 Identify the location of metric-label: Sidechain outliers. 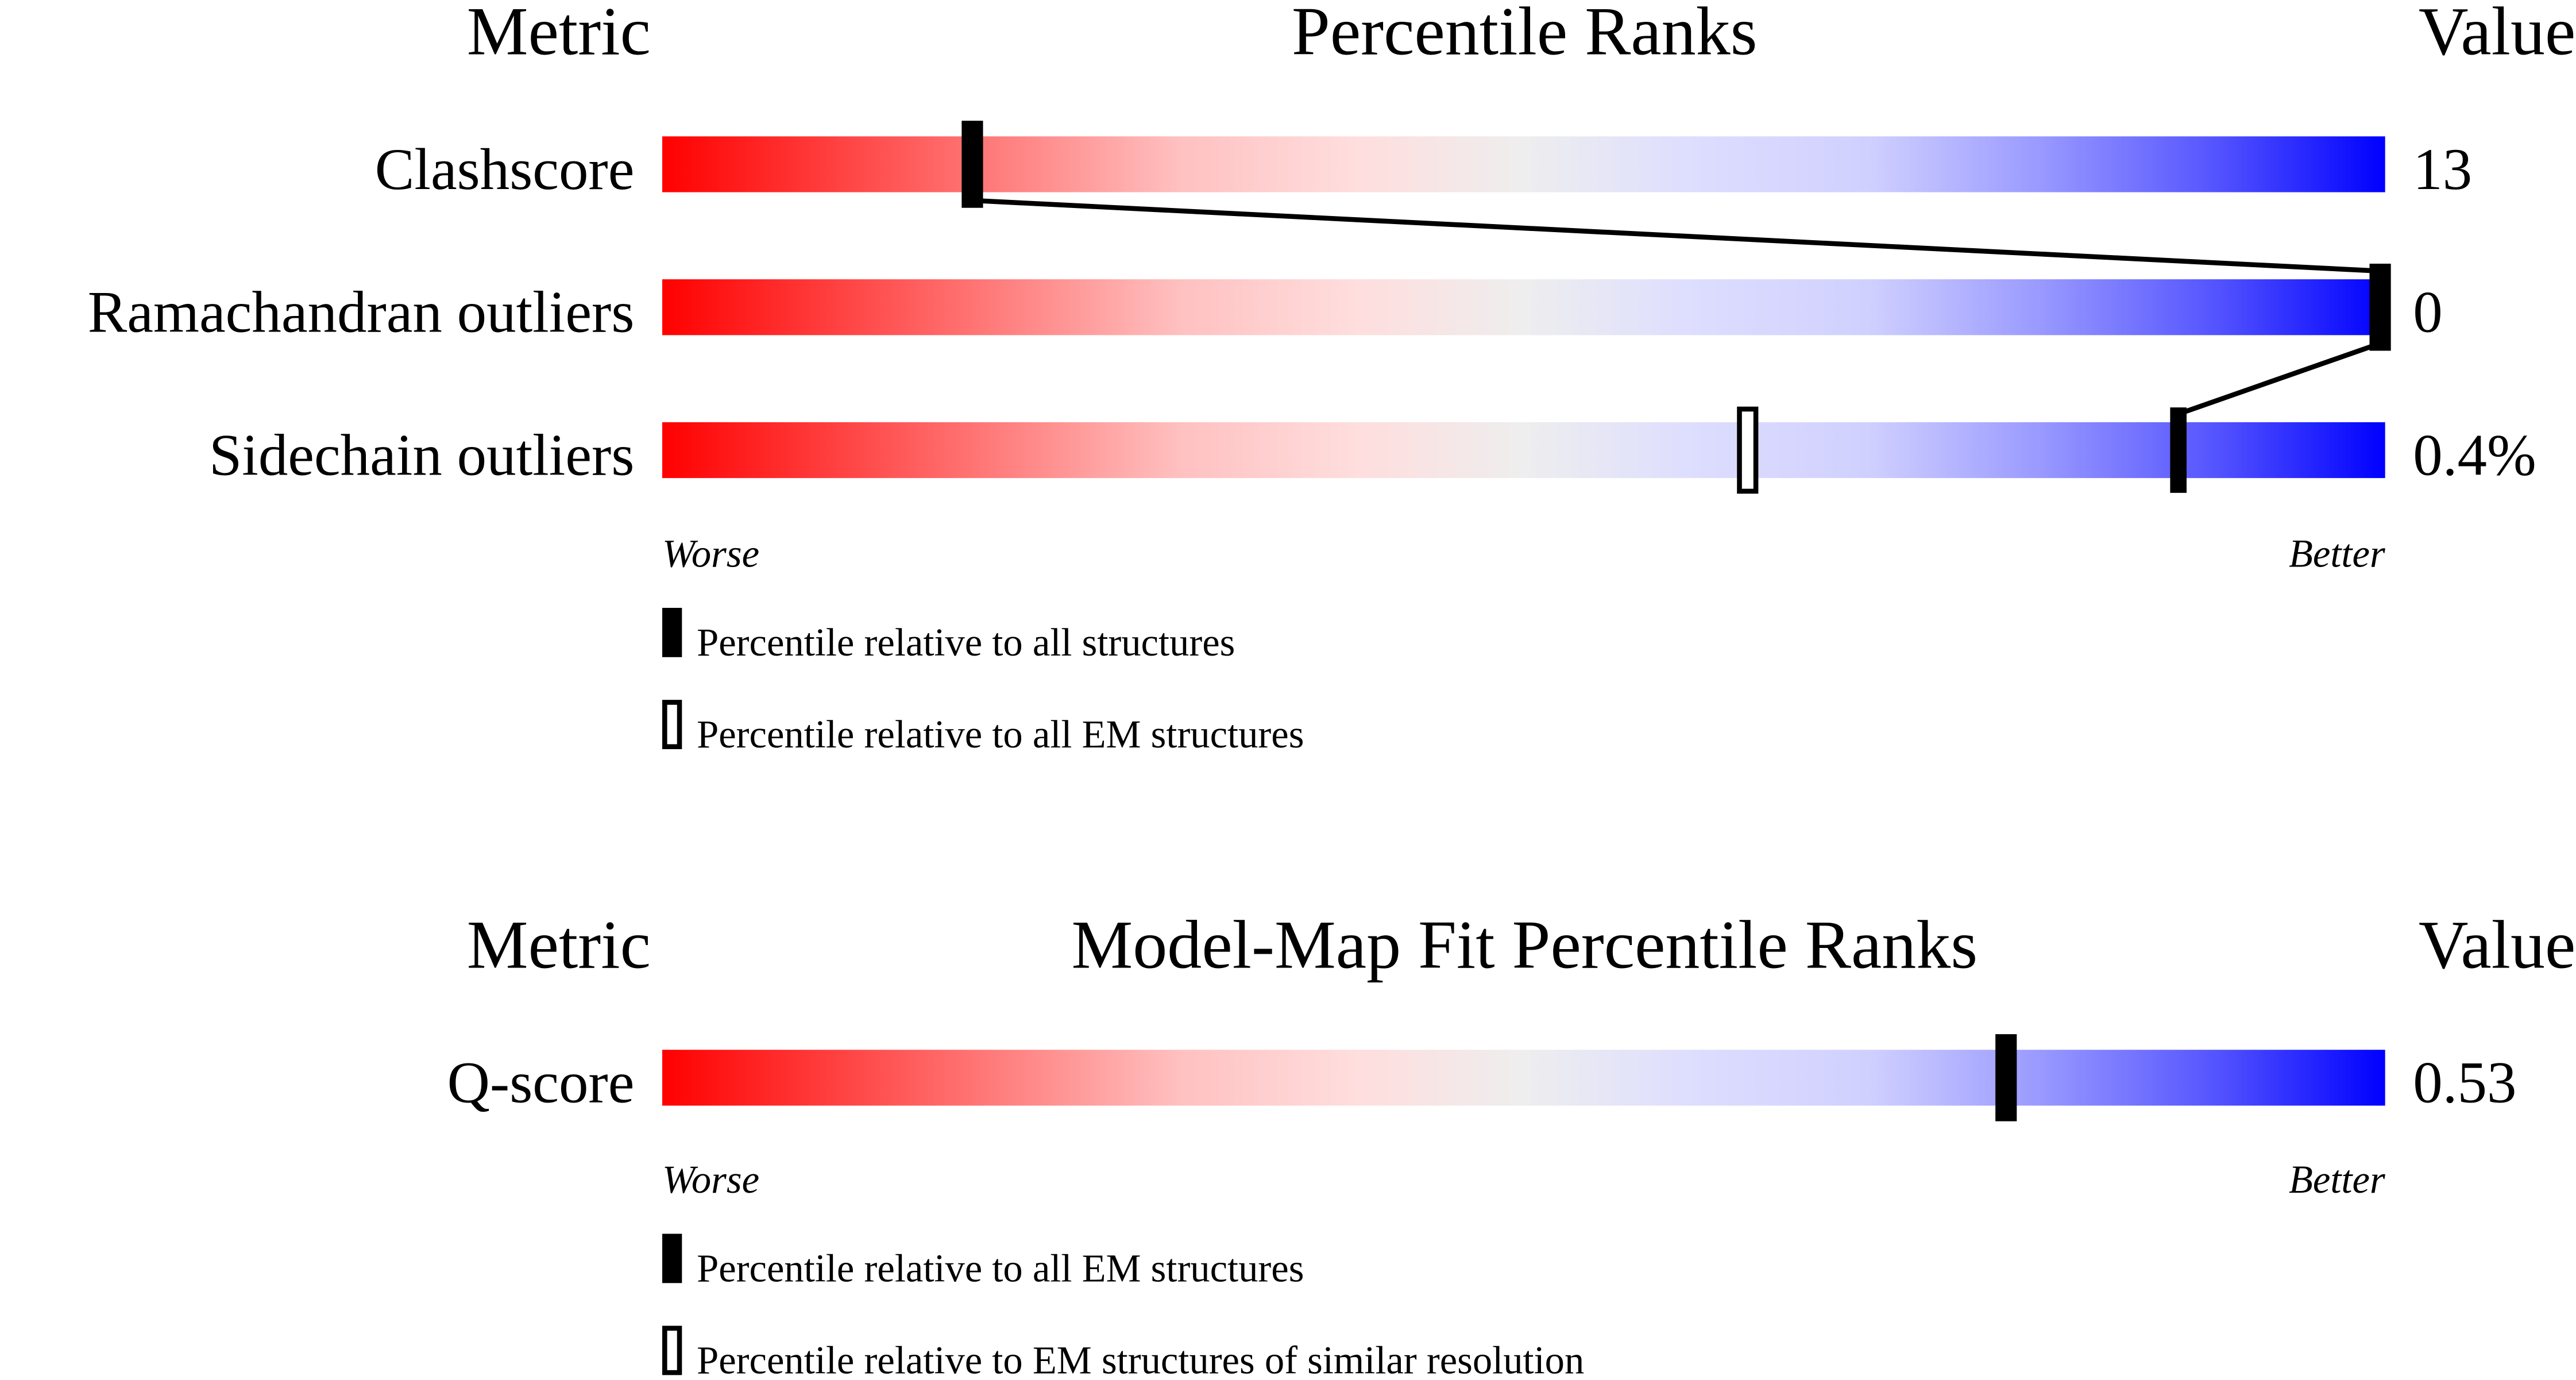
(421, 455).